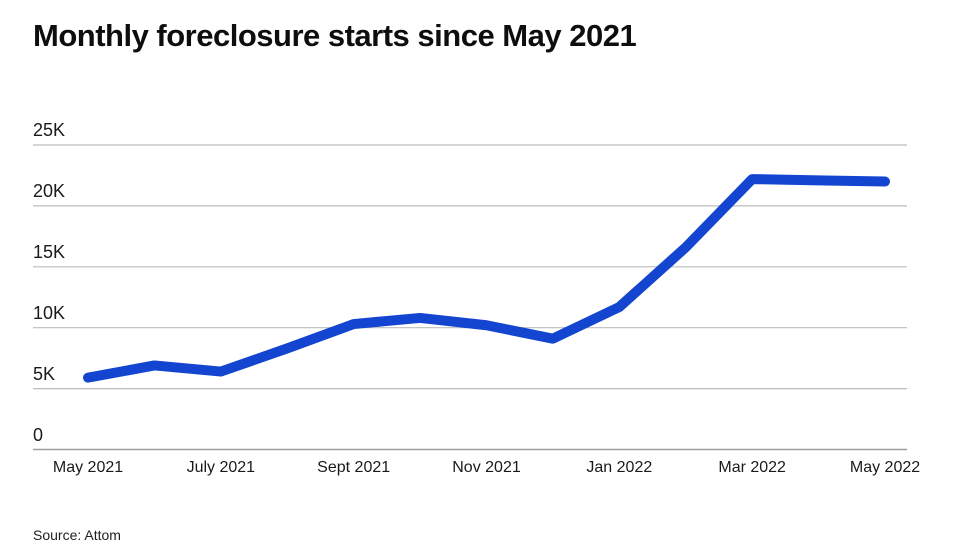  What do you see at coordinates (49, 190) in the screenshot?
I see `y-tick-label: 20K` at bounding box center [49, 190].